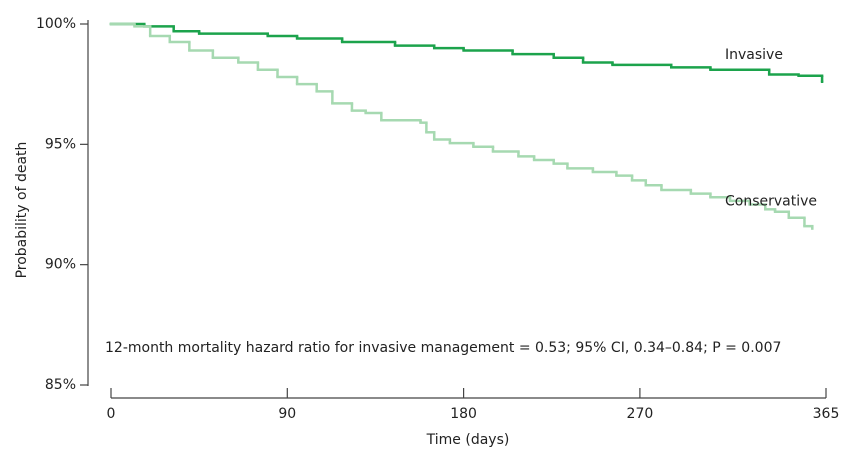 This screenshot has height=453, width=856. Describe the element at coordinates (754, 55) in the screenshot. I see `series-label: Invasive` at that location.